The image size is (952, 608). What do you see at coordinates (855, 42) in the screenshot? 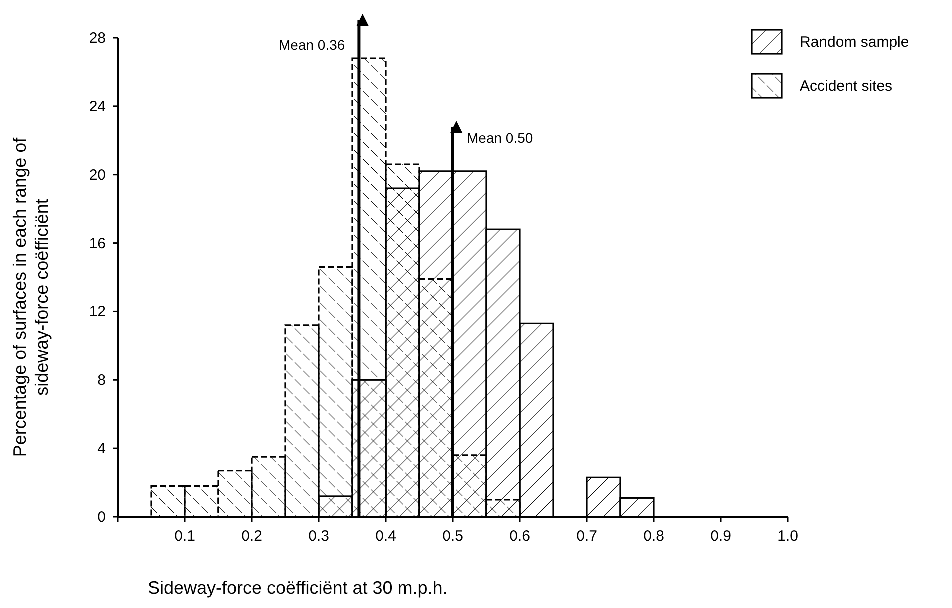
I see `legend-label: Random sample` at bounding box center [855, 42].